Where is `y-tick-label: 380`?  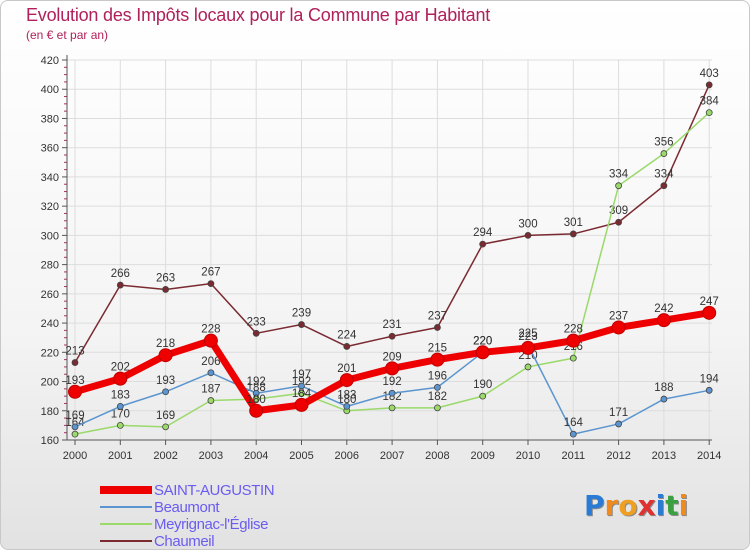
y-tick-label: 380 is located at coordinates (50, 119).